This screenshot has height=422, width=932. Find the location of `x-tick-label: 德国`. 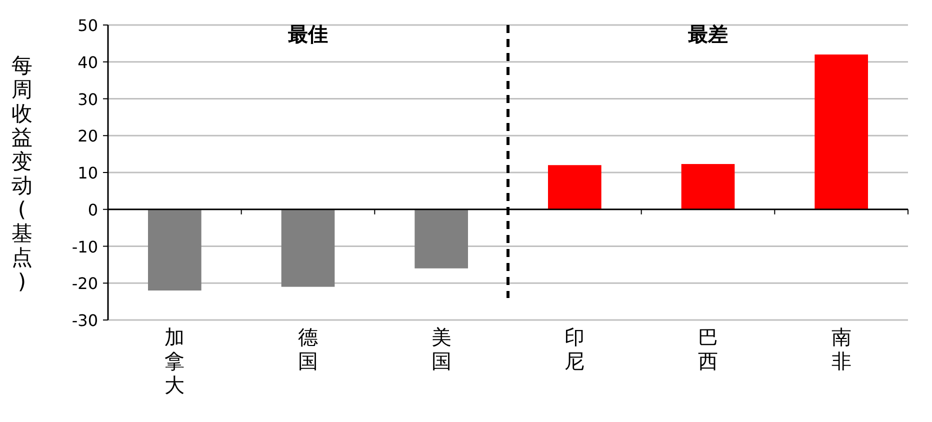

x-tick-label: 德国 is located at coordinates (308, 349).